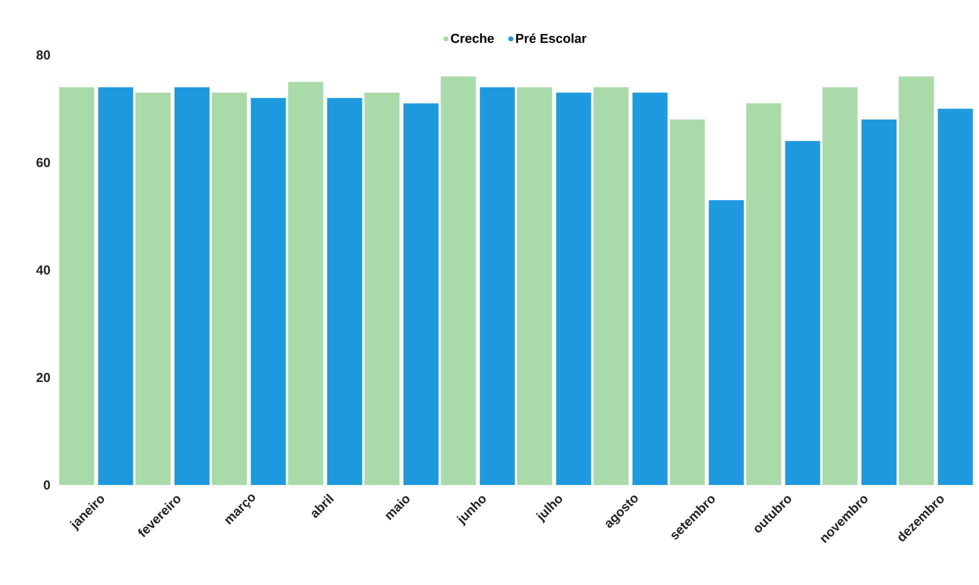  What do you see at coordinates (43, 55) in the screenshot?
I see `y-tick-label: 80` at bounding box center [43, 55].